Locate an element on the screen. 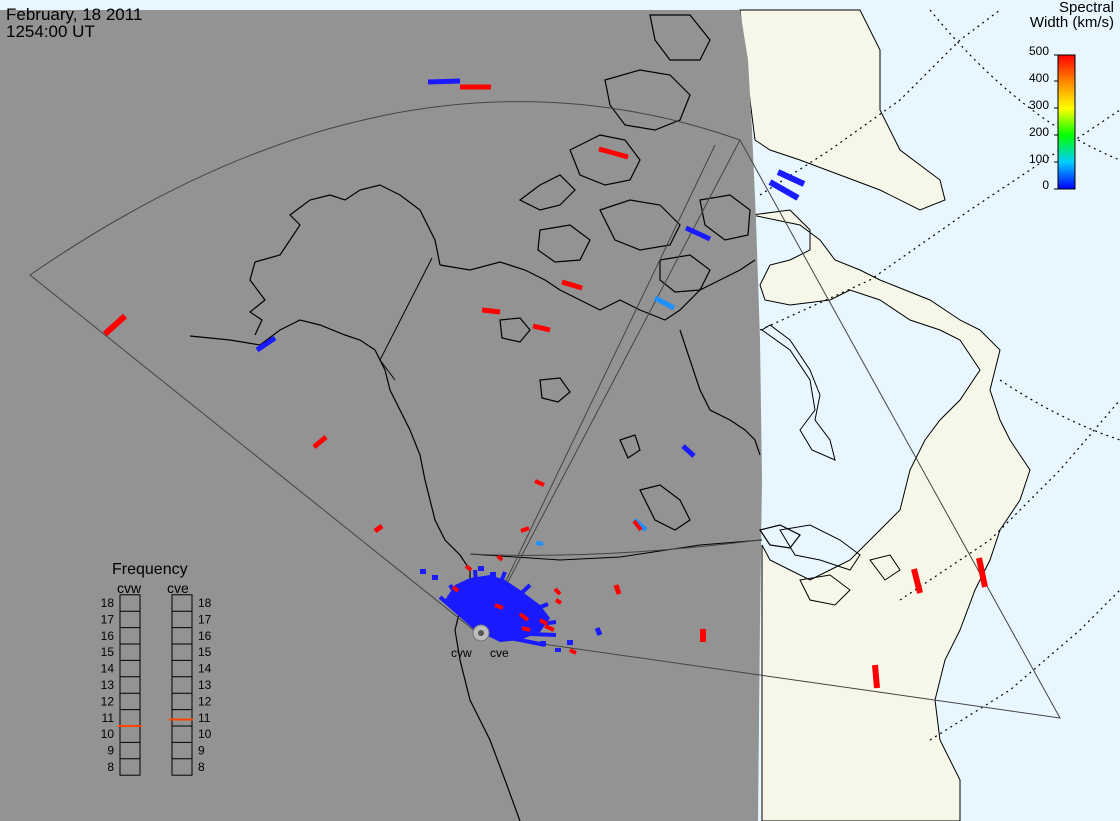 This screenshot has width=1120, height=821. header-time: 1254:00 UT is located at coordinates (50, 31).